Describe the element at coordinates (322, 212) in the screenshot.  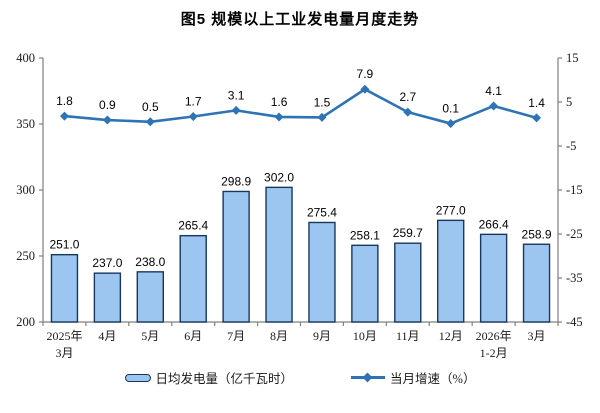
I see `svg-text: 275.4` at that location.